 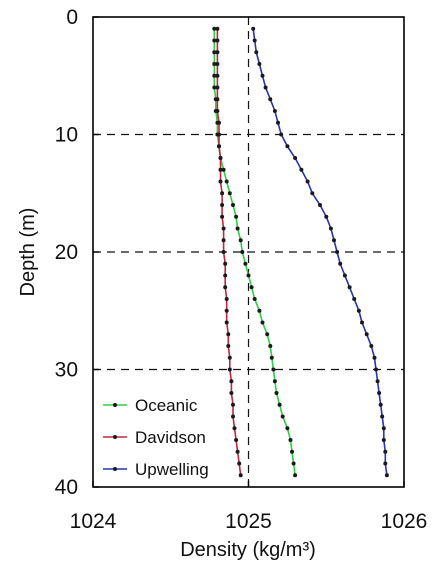 I want to click on x-tick-label: 1026, so click(x=404, y=521).